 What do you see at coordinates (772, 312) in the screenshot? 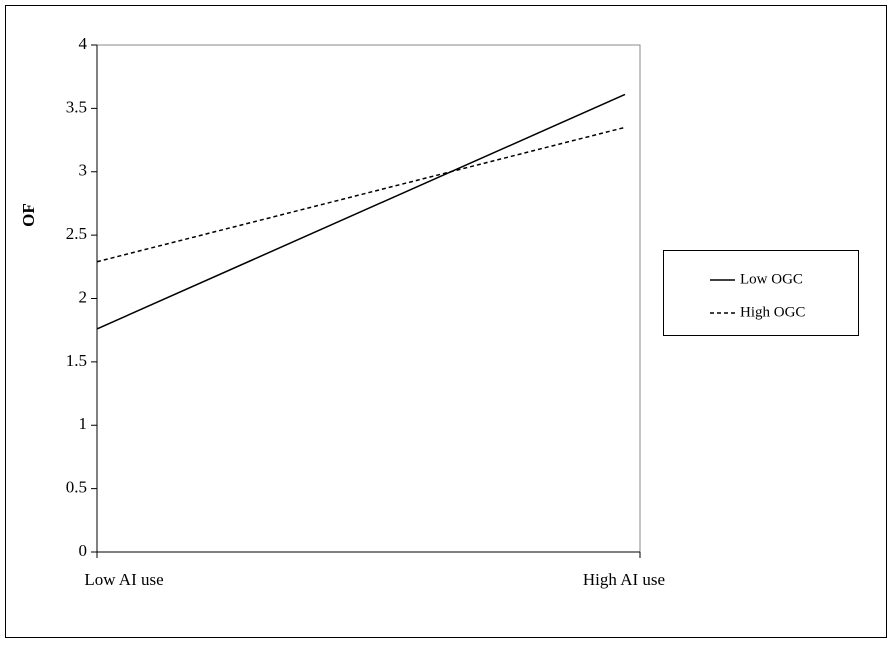
I see `legend-label: High OGC` at bounding box center [772, 312].